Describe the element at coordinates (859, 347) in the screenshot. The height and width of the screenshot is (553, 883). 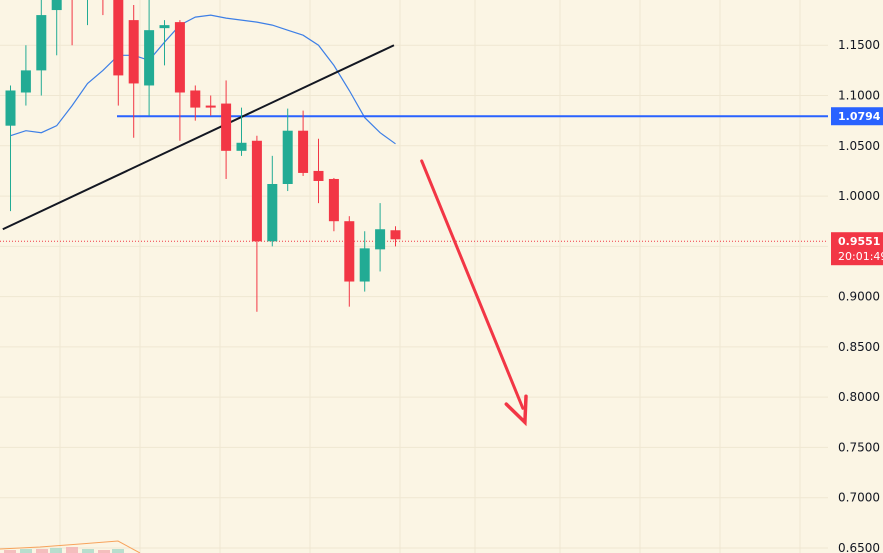
I see `price-tick-label: 0.8500` at that location.